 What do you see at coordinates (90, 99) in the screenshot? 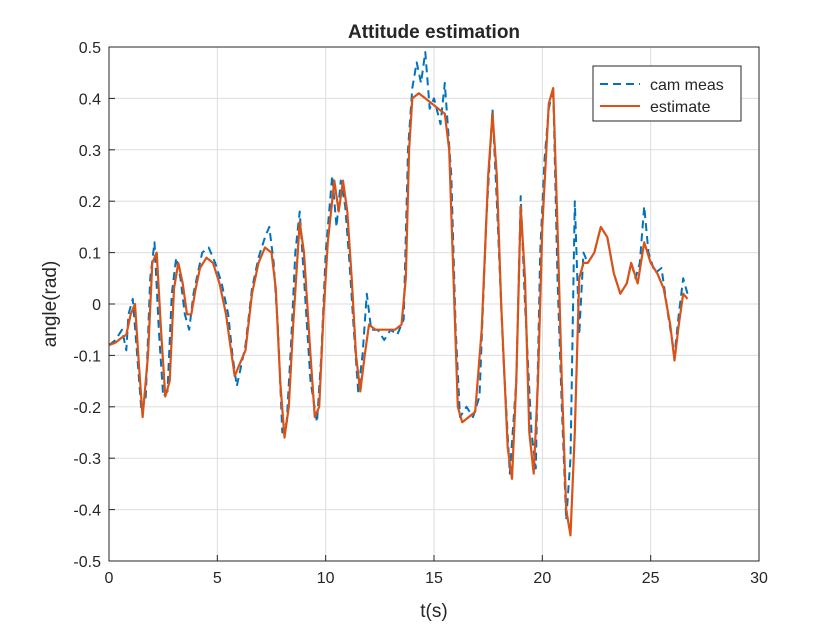
I see `y-tick-label: 0.4` at bounding box center [90, 99].